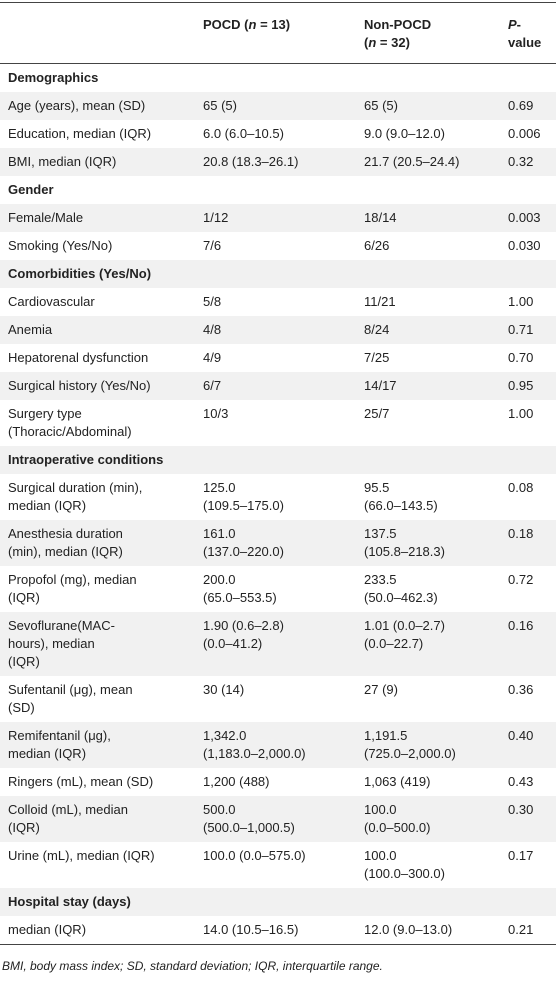 This screenshot has width=556, height=985. Describe the element at coordinates (278, 302) in the screenshot. I see `data-row: Cardiovascular 5/8 11/21 1.00` at that location.